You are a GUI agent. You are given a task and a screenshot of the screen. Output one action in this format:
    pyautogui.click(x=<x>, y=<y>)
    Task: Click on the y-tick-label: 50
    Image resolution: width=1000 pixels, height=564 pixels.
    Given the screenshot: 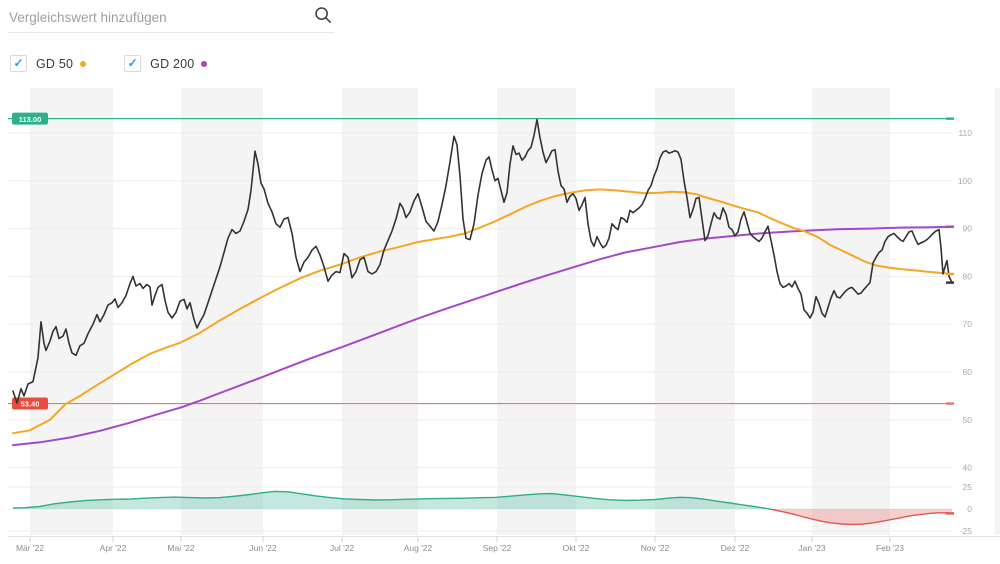 What is the action you would take?
    pyautogui.click(x=968, y=420)
    